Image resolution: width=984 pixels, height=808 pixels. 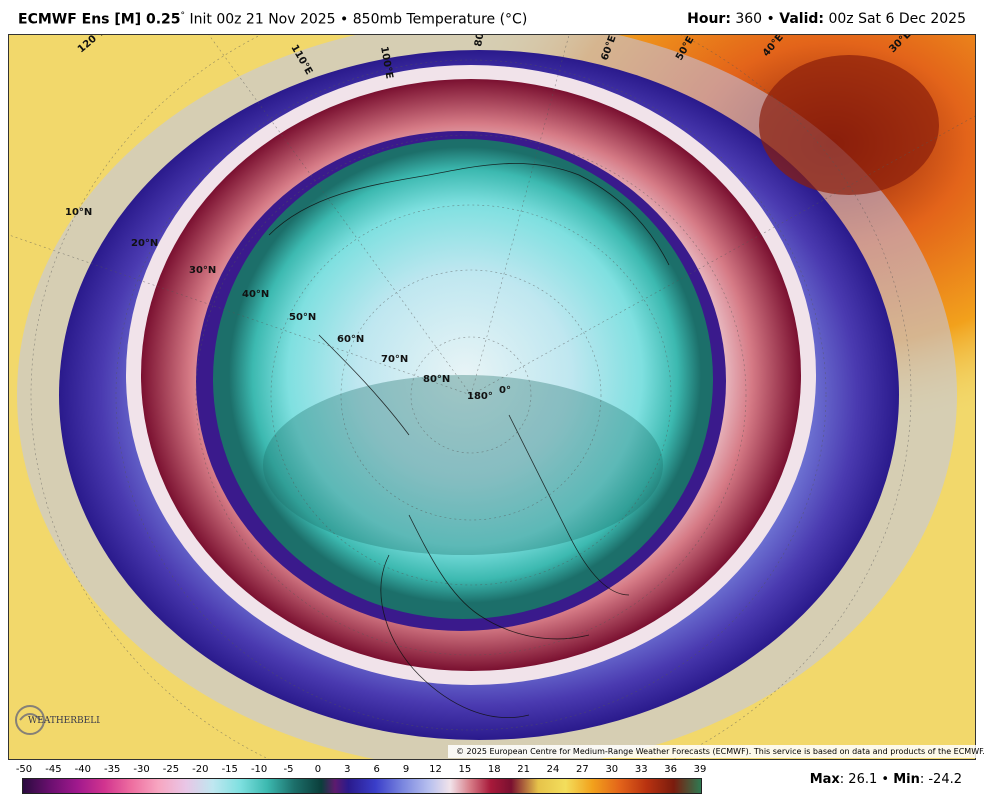 What do you see at coordinates (465, 769) in the screenshot?
I see `legend-tick-label: 15` at bounding box center [465, 769].